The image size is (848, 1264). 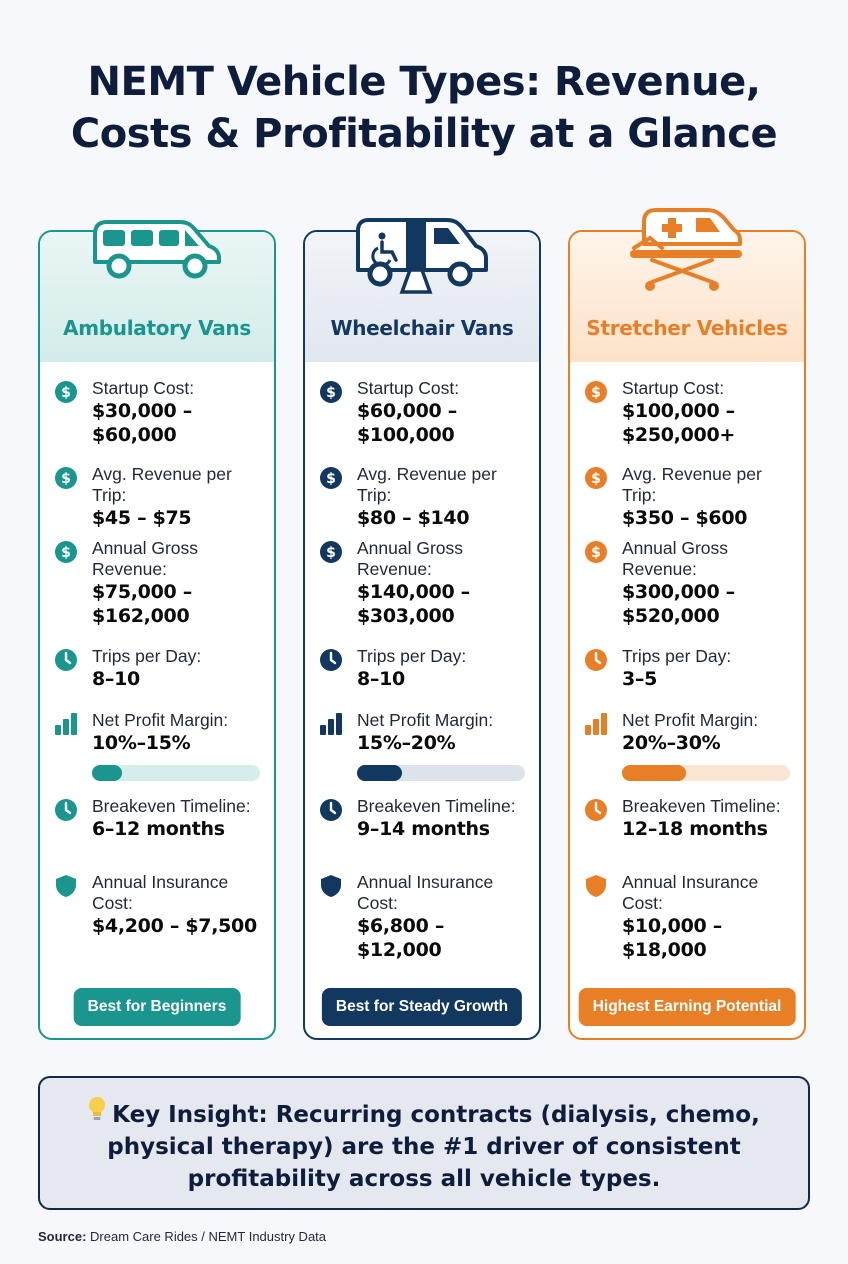 I want to click on net-profit-margin-row: Net Profit Margin: 20%–30%, so click(x=689, y=753).